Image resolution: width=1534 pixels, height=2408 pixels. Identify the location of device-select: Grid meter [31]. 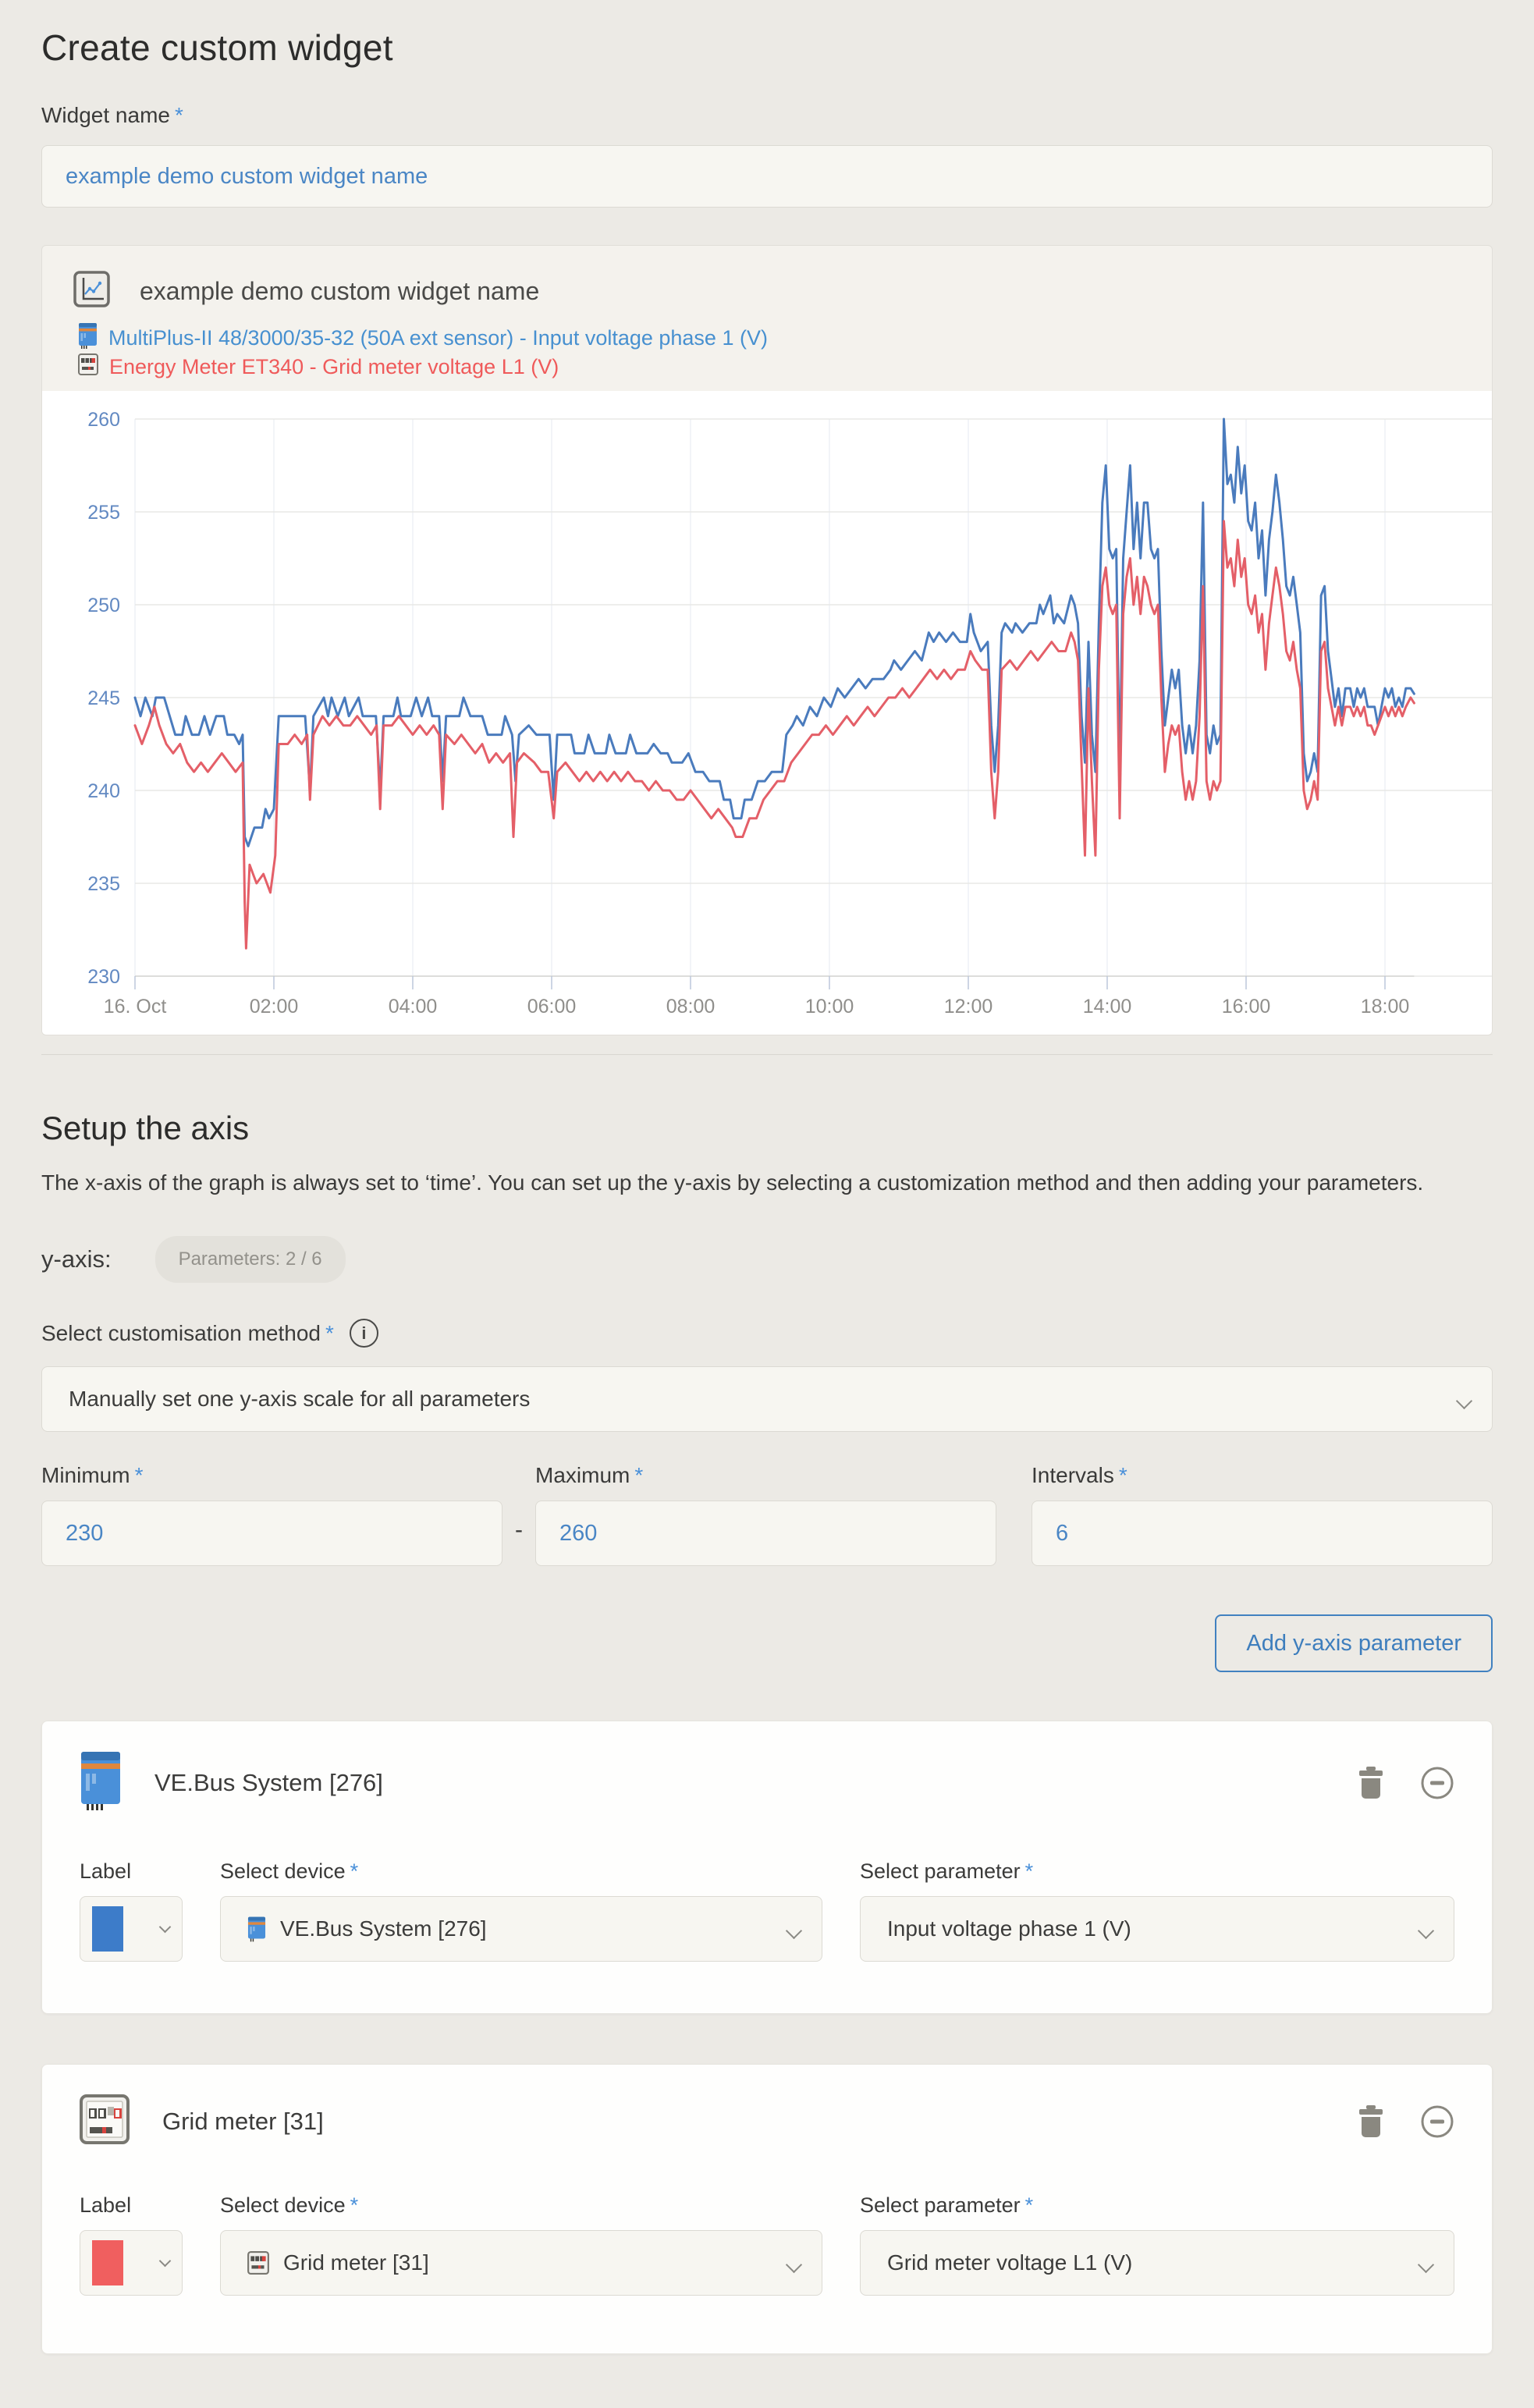
(521, 2263).